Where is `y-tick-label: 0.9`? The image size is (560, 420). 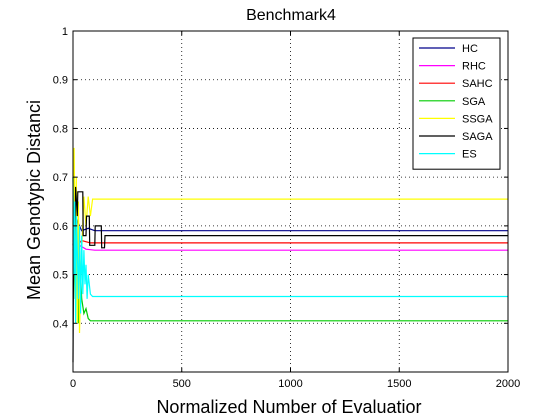 y-tick-label: 0.9 is located at coordinates (60, 81).